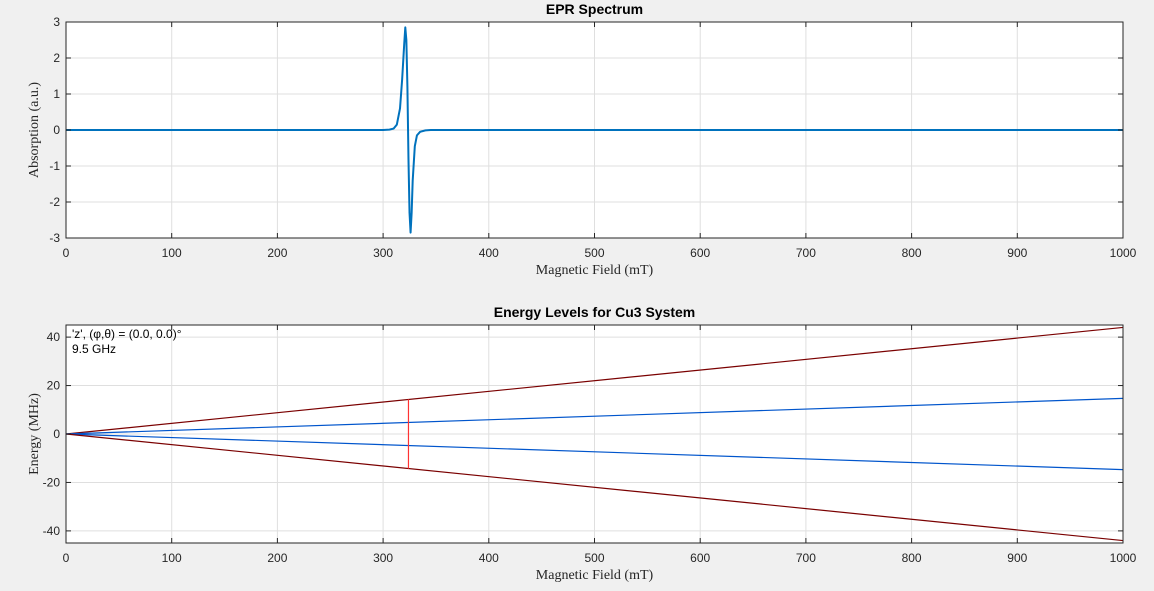 Image resolution: width=1154 pixels, height=591 pixels. Describe the element at coordinates (56, 58) in the screenshot. I see `y-tick-label: 2` at that location.